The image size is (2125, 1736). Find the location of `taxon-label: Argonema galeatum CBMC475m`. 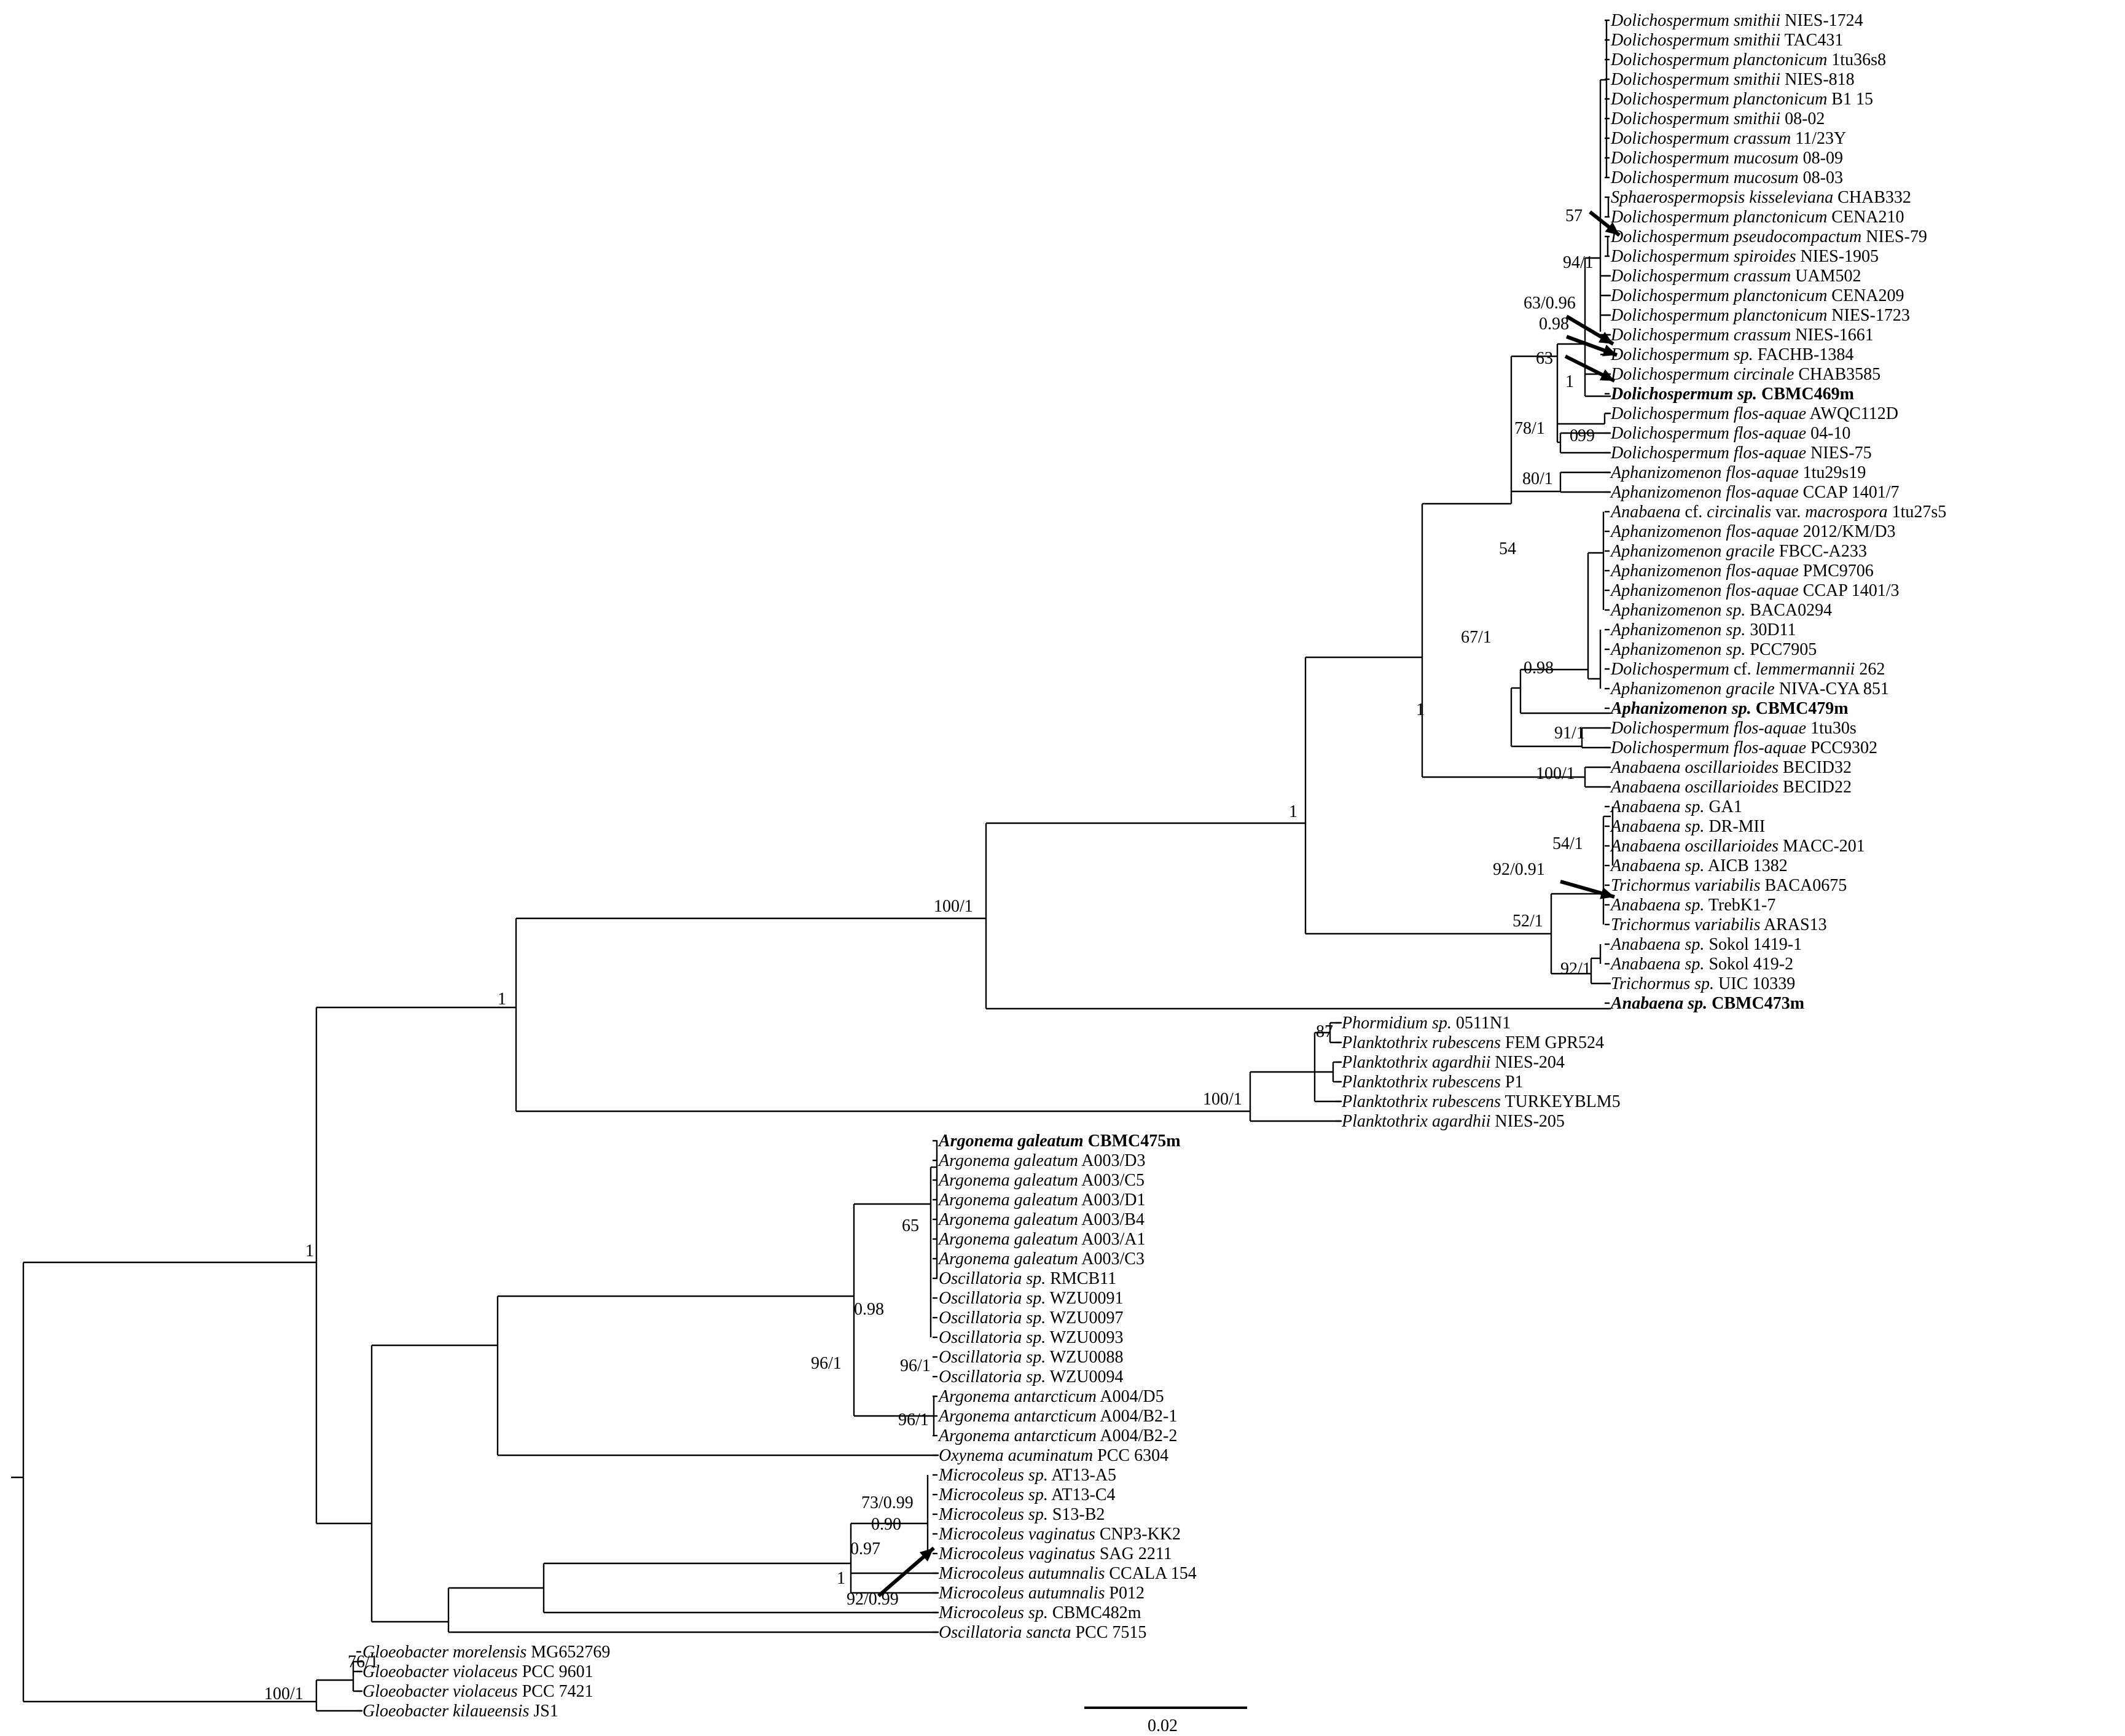

taxon-label: Argonema galeatum CBMC475m is located at coordinates (1059, 1141).